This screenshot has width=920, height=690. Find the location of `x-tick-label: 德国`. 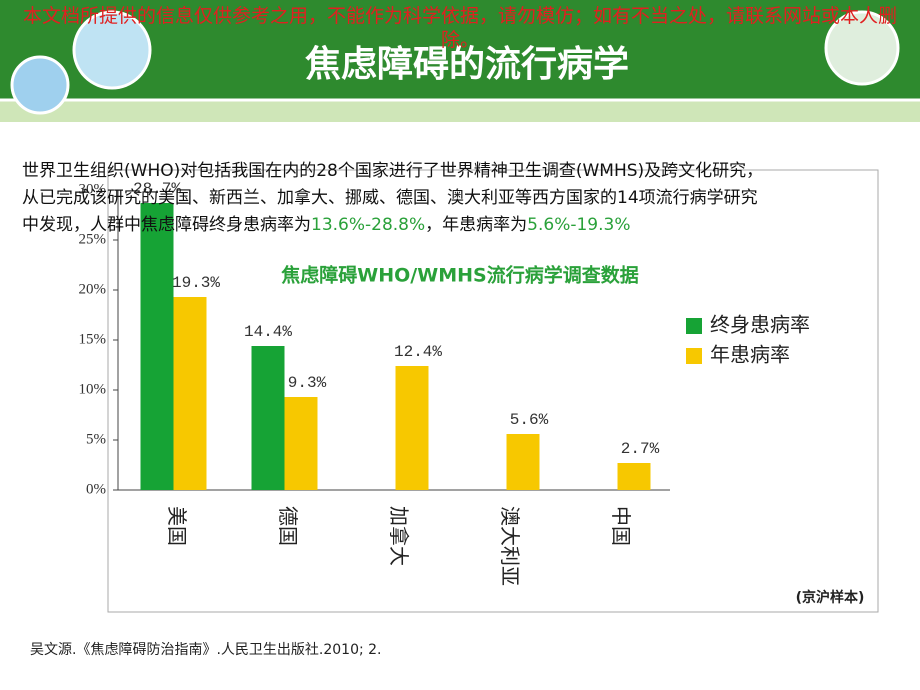

x-tick-label: 德国 is located at coordinates (288, 526).